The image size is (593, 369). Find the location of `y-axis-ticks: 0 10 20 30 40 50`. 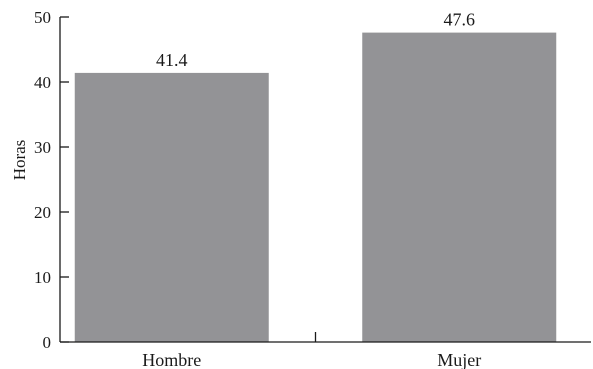

y-axis-ticks: 0 10 20 30 40 50 is located at coordinates (51, 180).